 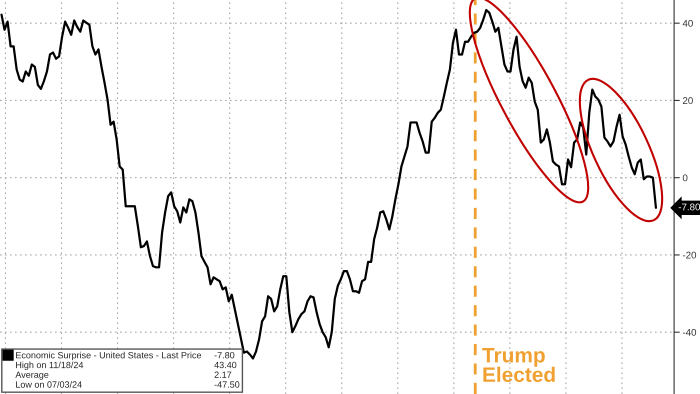 What do you see at coordinates (689, 332) in the screenshot?
I see `y-tick-label: -40` at bounding box center [689, 332].